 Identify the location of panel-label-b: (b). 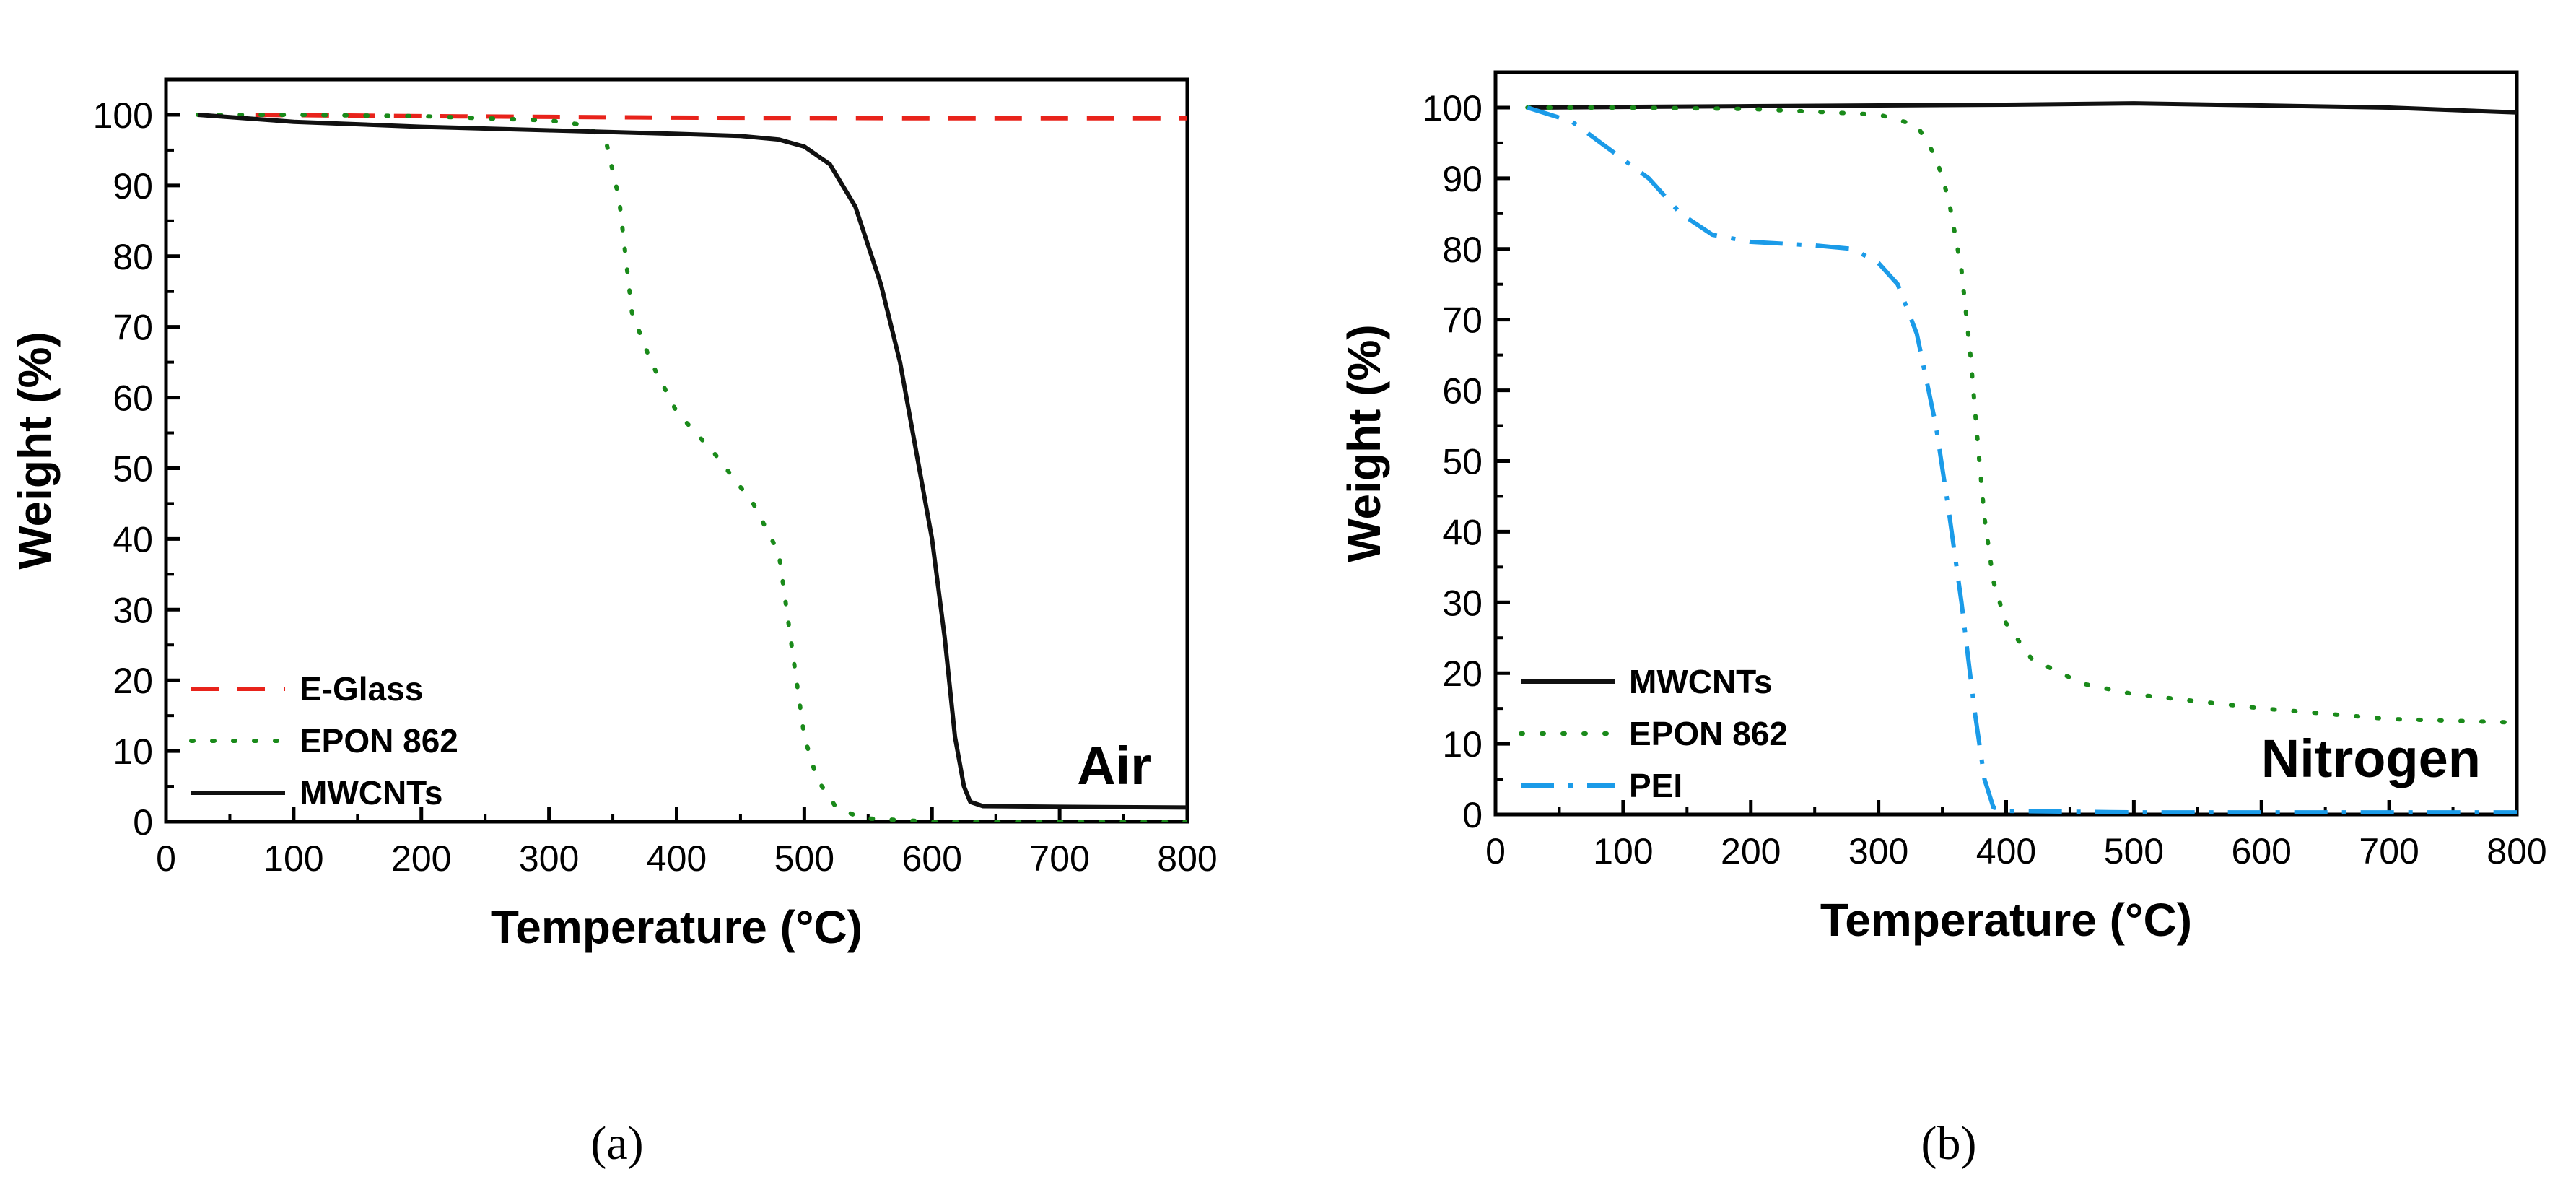
(1949, 1143).